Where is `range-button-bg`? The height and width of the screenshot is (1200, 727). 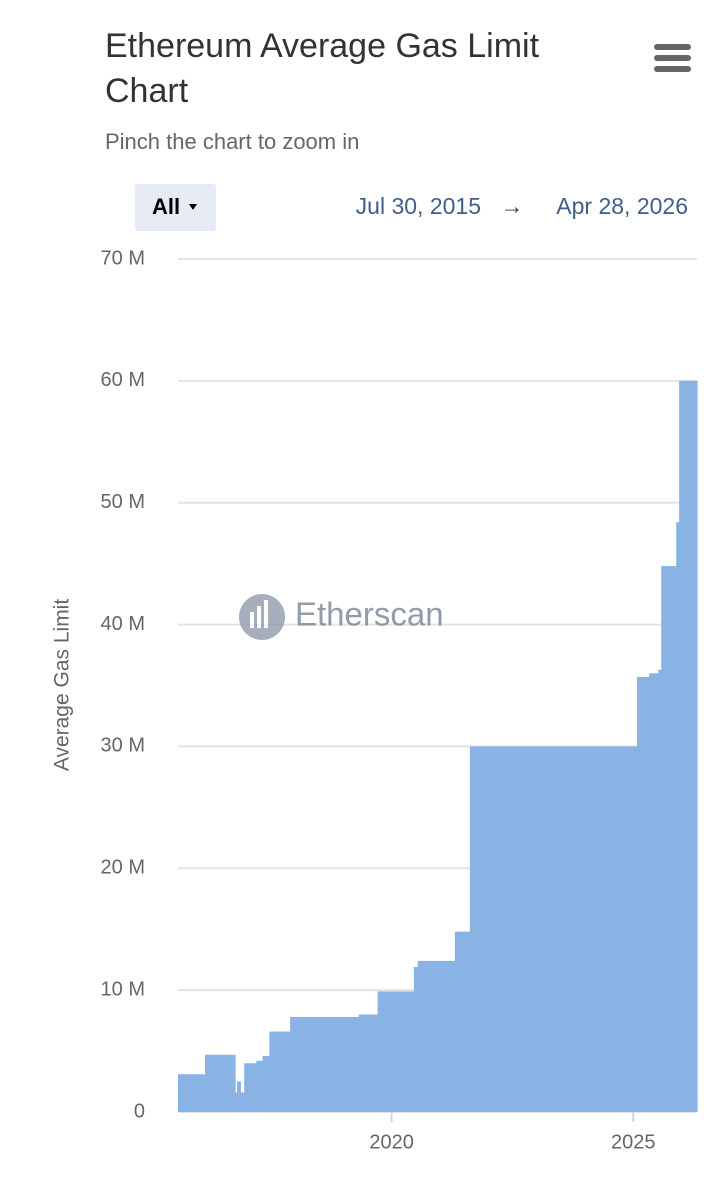
range-button-bg is located at coordinates (175, 207).